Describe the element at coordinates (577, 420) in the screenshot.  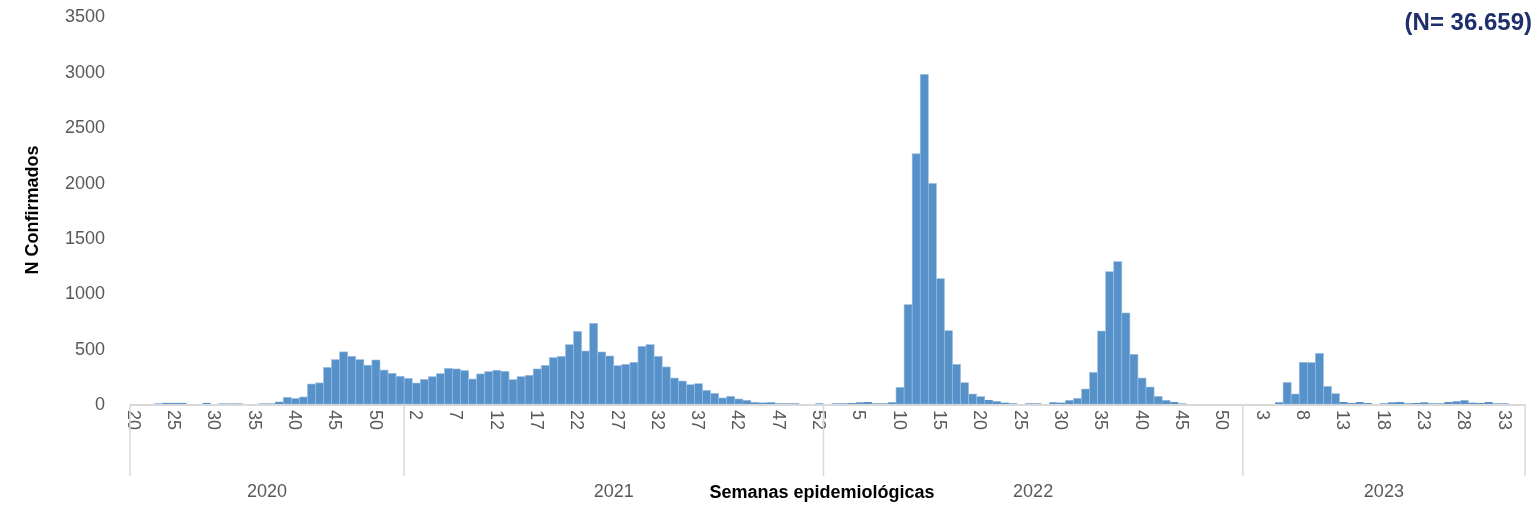
I see `x-tick-label: 22` at that location.